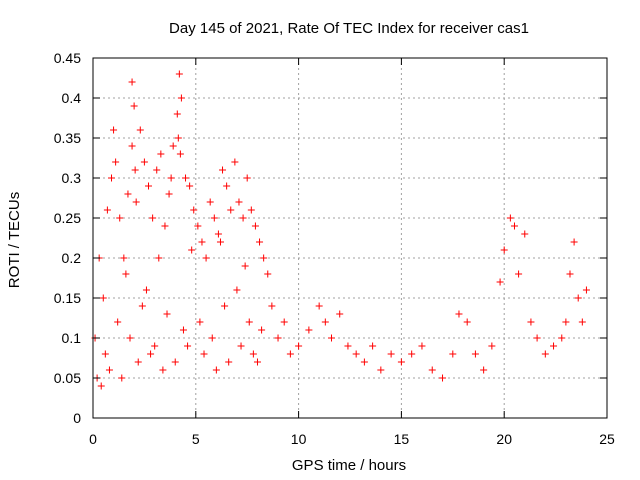 The height and width of the screenshot is (480, 640). What do you see at coordinates (93, 439) in the screenshot?
I see `x-tick-label: 0` at bounding box center [93, 439].